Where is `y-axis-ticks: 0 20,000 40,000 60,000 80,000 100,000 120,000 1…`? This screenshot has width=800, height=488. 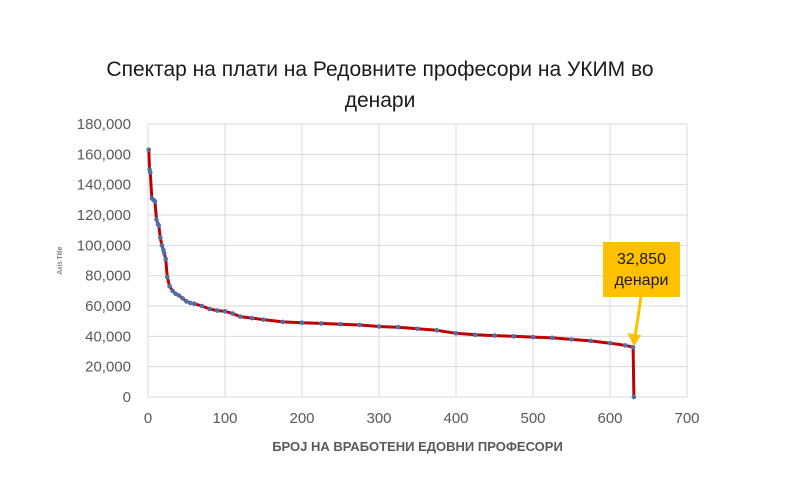
y-axis-ticks: 0 20,000 40,000 60,000 80,000 100,000 120,000 1… is located at coordinates (104, 261).